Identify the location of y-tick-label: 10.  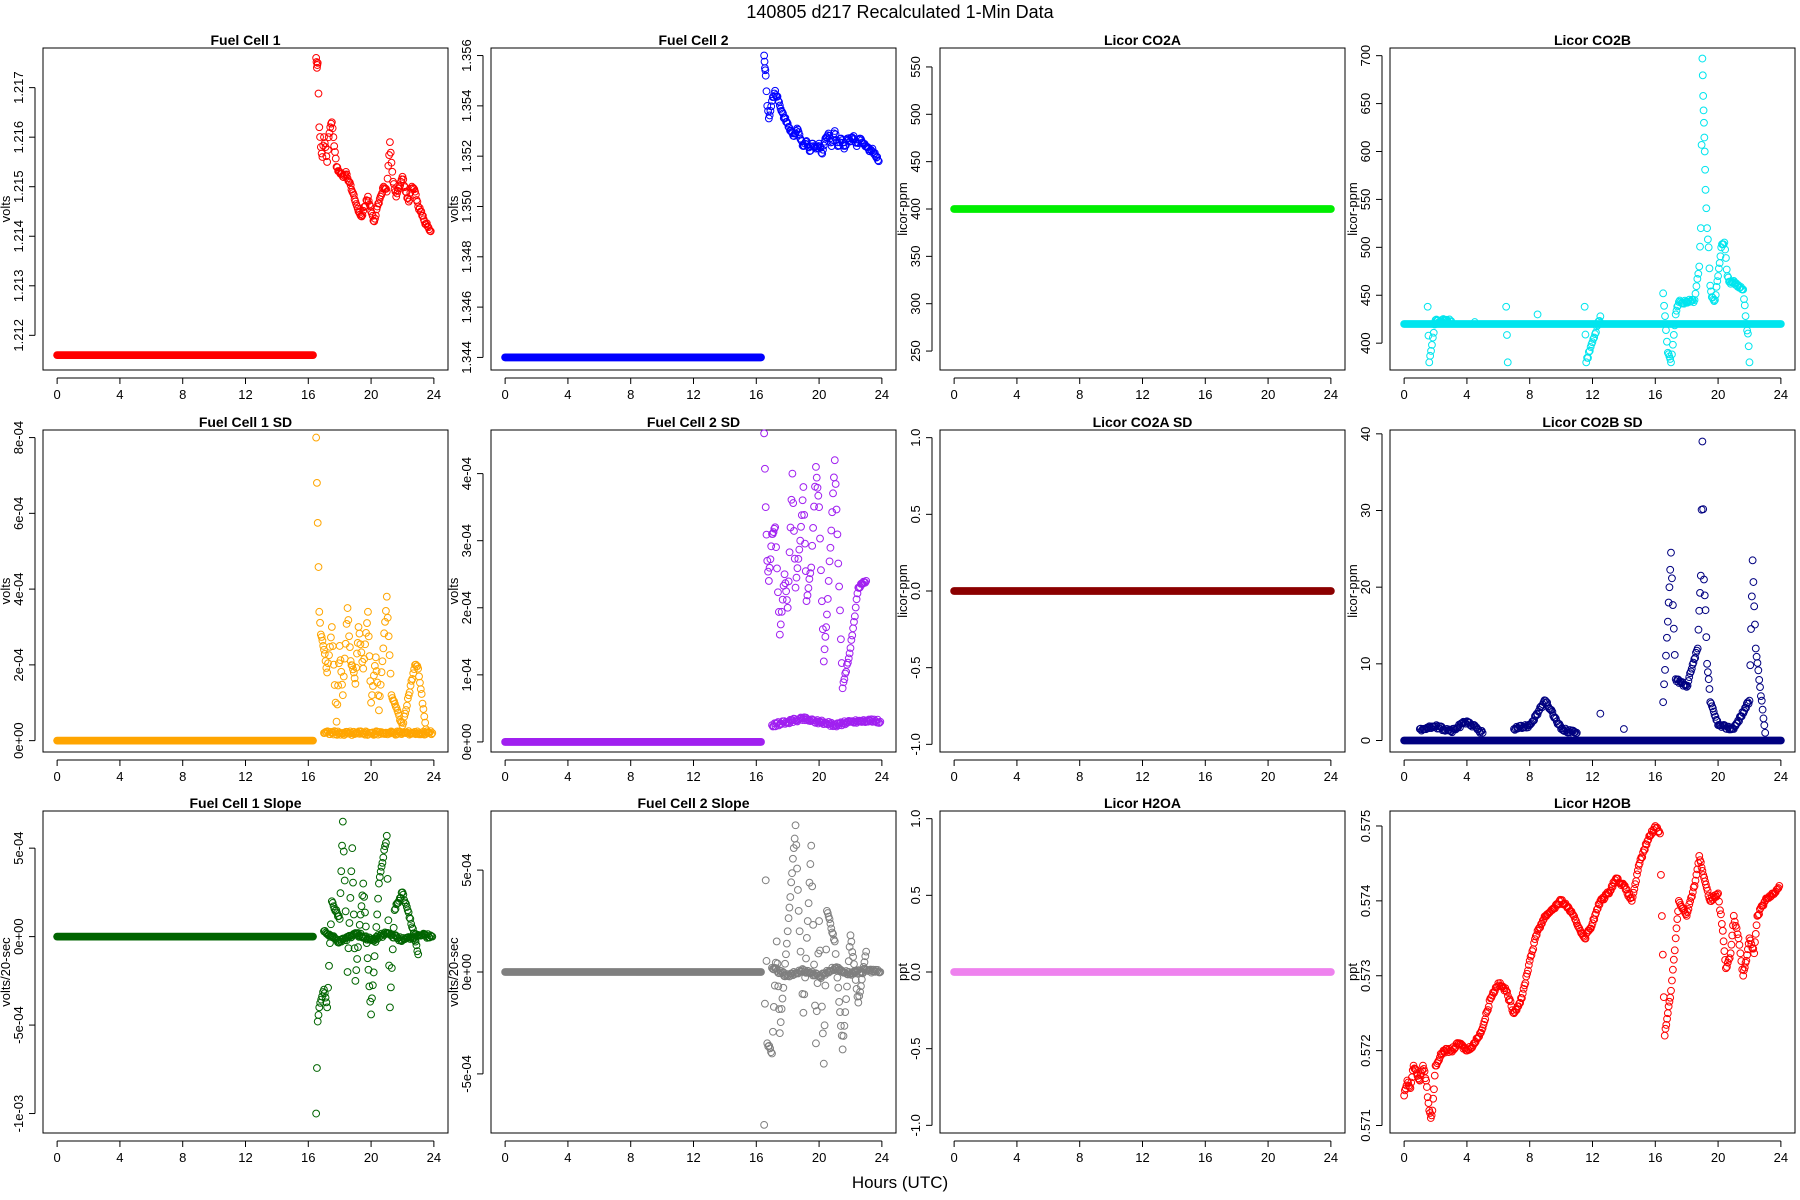
(1365, 664).